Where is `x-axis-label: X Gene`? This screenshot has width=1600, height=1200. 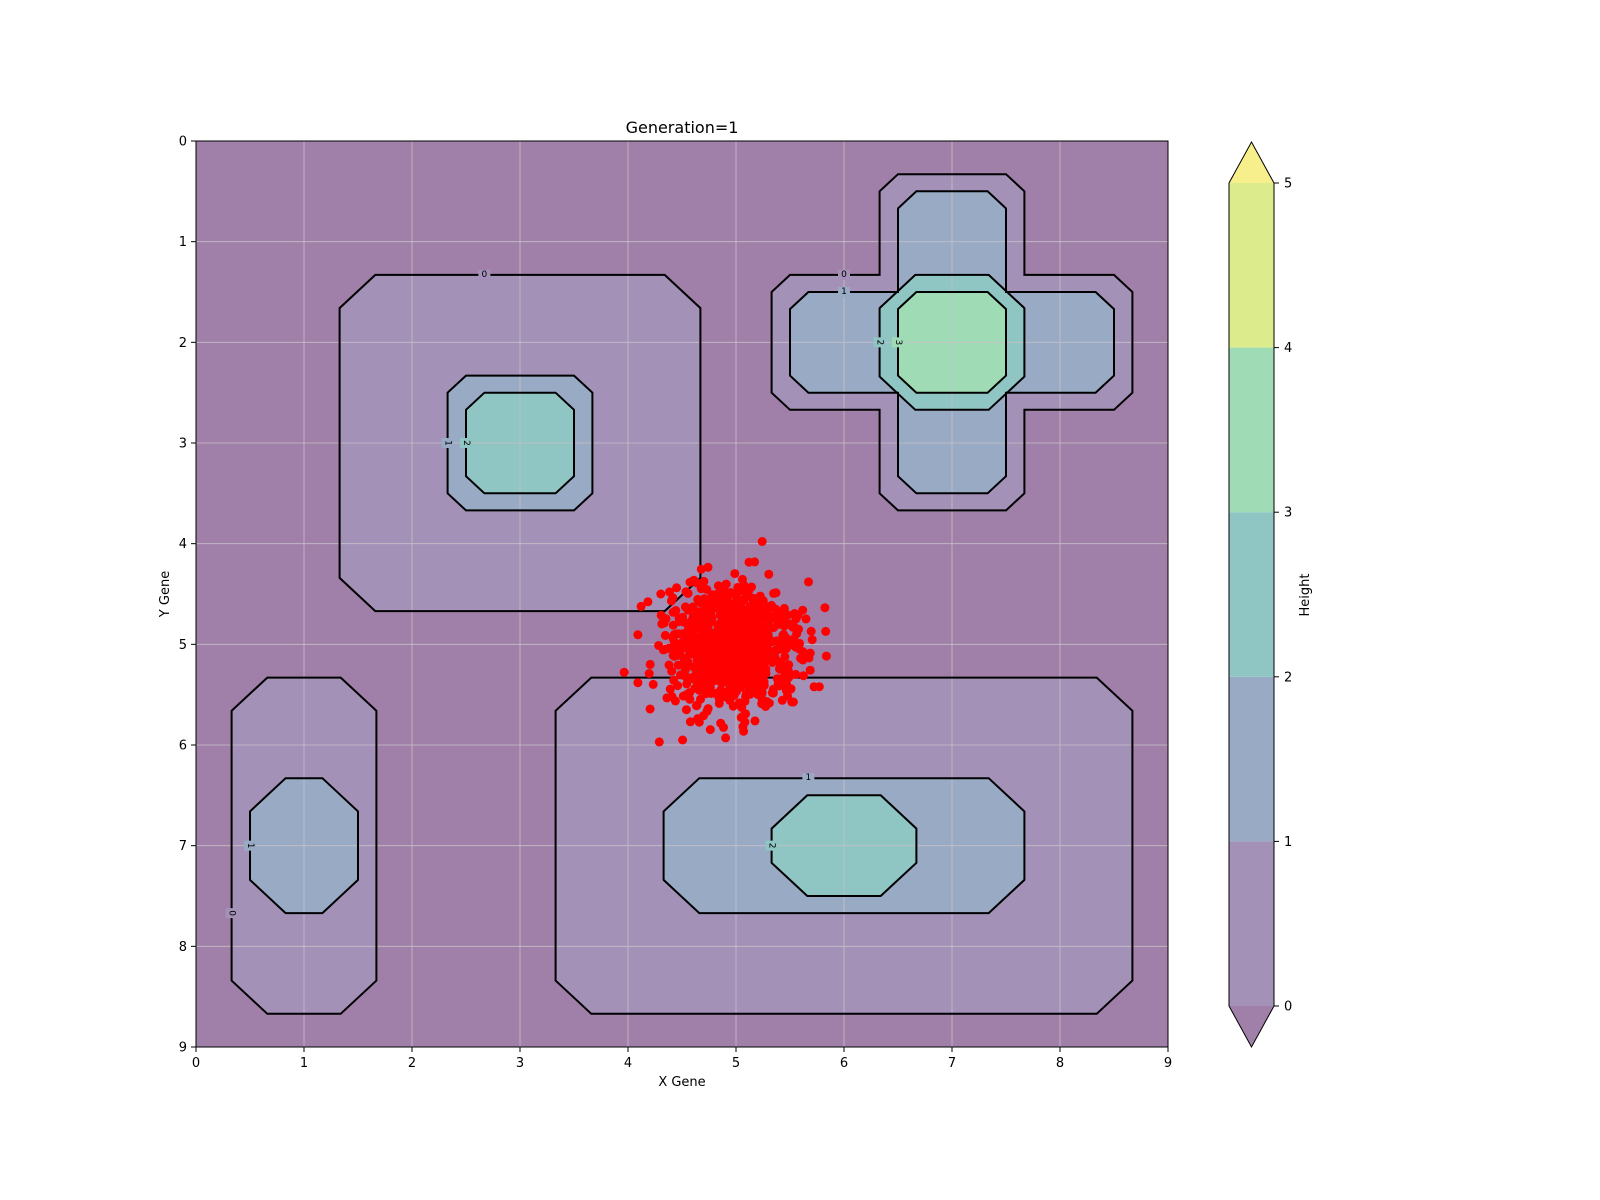 x-axis-label: X Gene is located at coordinates (681, 1082).